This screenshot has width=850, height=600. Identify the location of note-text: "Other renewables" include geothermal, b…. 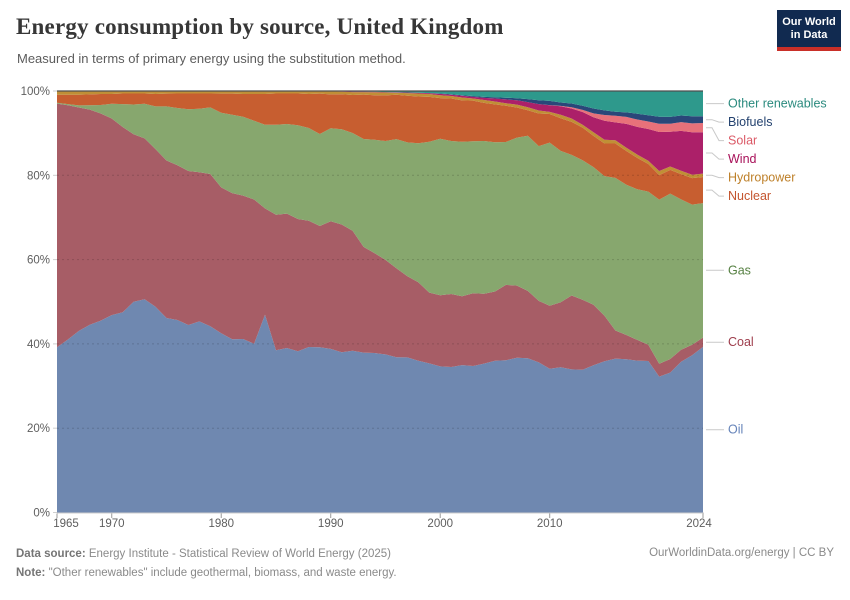
(221, 573).